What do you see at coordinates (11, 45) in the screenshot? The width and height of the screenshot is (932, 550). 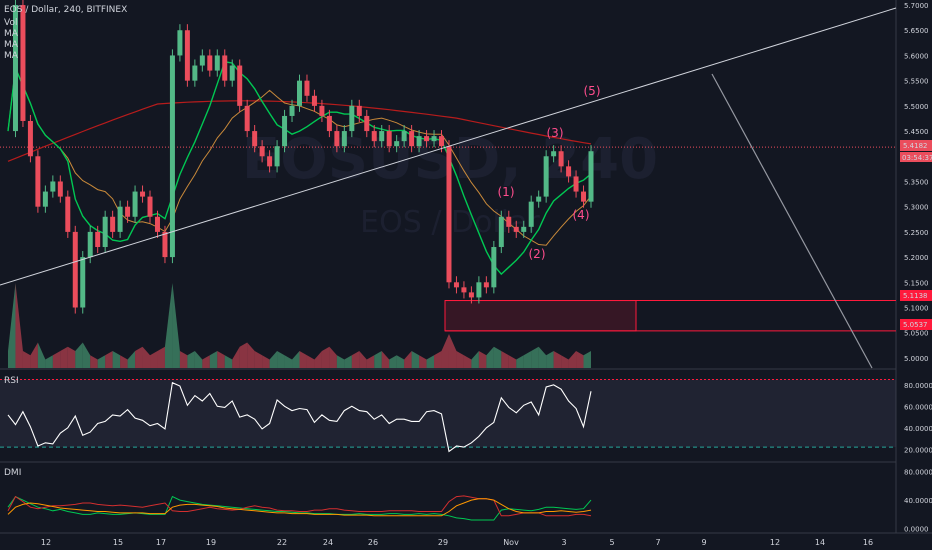 I see `indicator-ma-2: MA` at bounding box center [11, 45].